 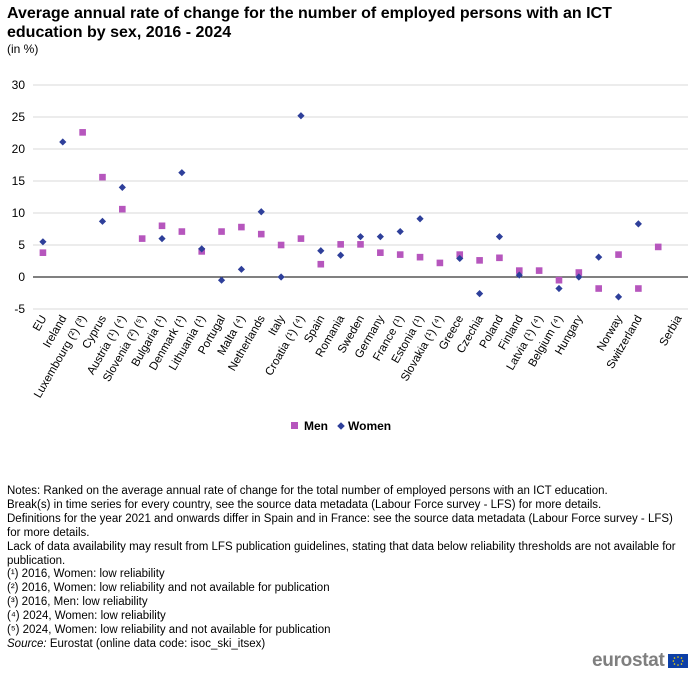 What do you see at coordinates (369, 426) in the screenshot?
I see `legend-women-label: Women` at bounding box center [369, 426].